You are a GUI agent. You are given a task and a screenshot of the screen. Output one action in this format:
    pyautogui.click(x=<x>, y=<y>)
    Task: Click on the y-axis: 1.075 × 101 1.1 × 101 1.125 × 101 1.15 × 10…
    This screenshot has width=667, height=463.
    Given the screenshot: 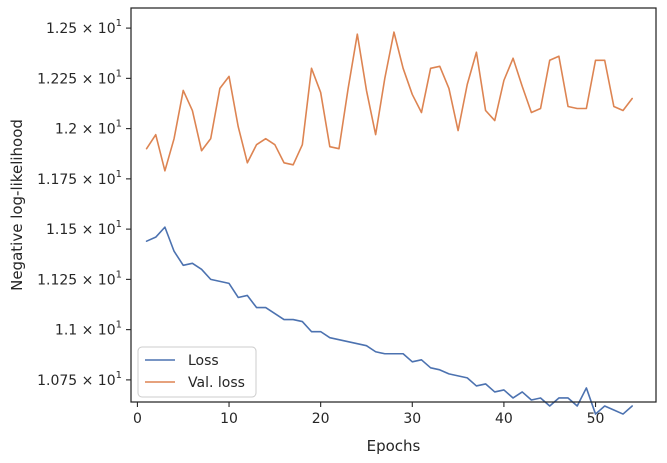 What is the action you would take?
    pyautogui.click(x=84, y=203)
    